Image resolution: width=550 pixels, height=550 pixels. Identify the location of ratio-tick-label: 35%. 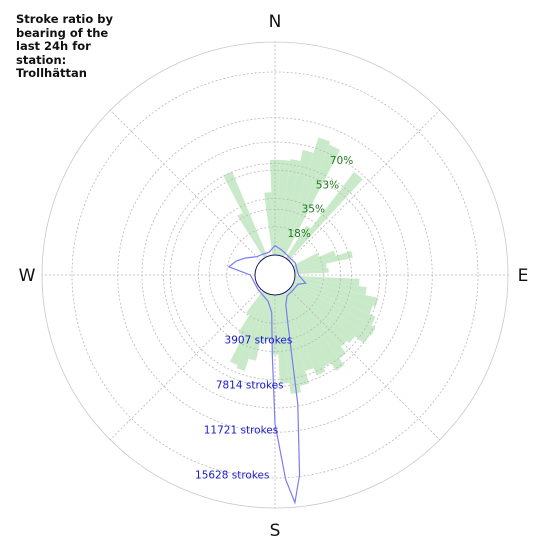
(313, 210).